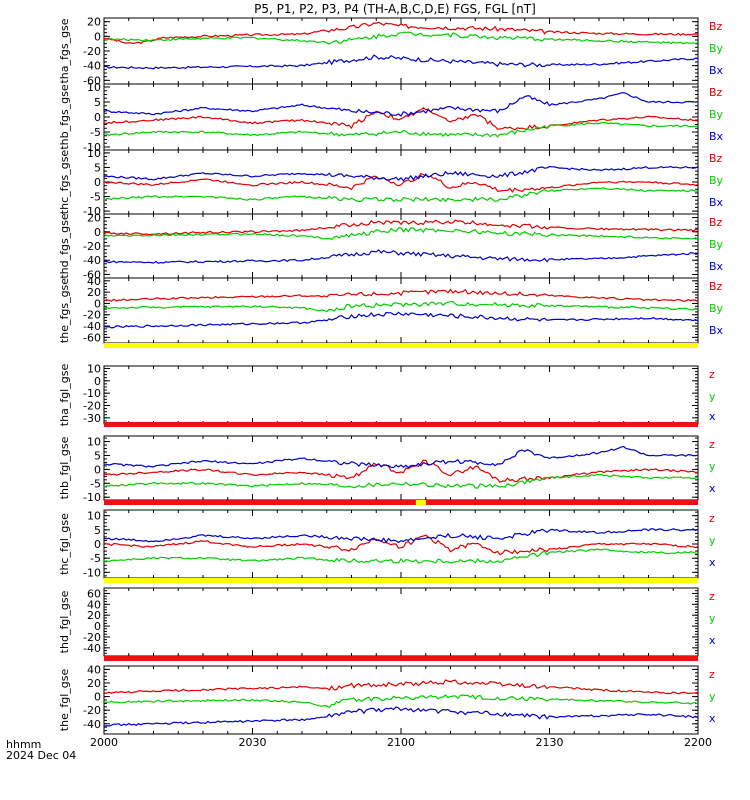 Image resolution: width=750 pixels, height=800 pixels. I want to click on y-tick-label: 5, so click(97, 167).